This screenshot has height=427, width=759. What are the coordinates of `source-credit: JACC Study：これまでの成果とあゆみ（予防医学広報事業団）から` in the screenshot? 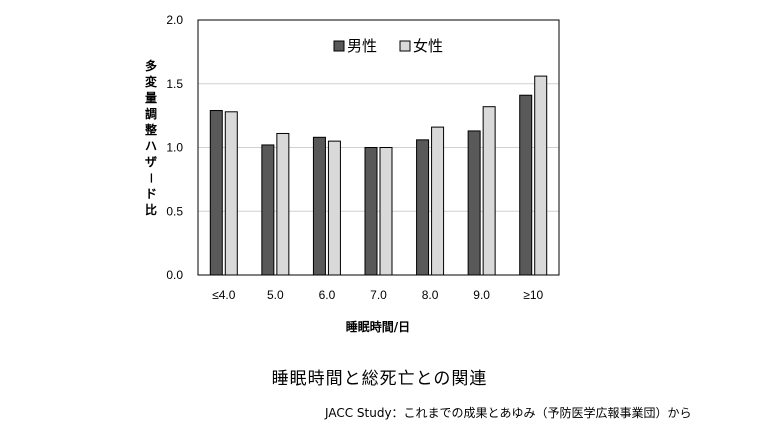 It's located at (508, 413).